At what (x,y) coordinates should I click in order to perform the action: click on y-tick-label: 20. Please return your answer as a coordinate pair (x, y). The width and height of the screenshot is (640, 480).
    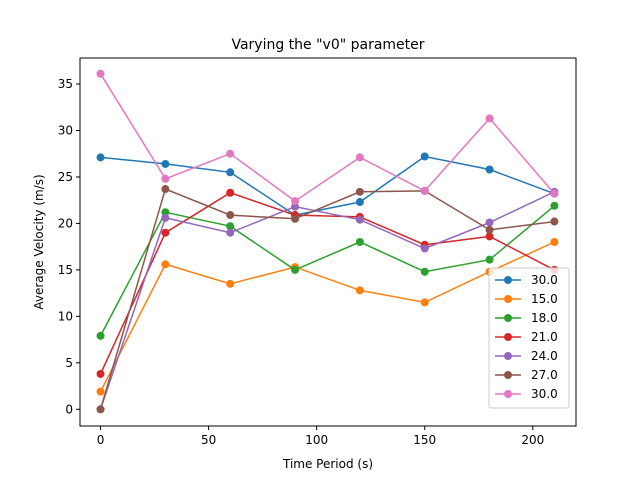
    Looking at the image, I should click on (65, 223).